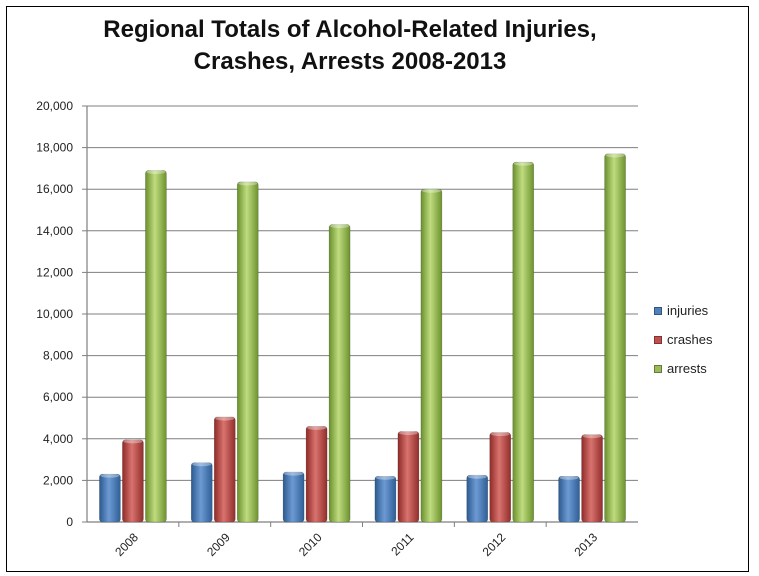  What do you see at coordinates (54, 106) in the screenshot?
I see `y-tick-label: 20,000` at bounding box center [54, 106].